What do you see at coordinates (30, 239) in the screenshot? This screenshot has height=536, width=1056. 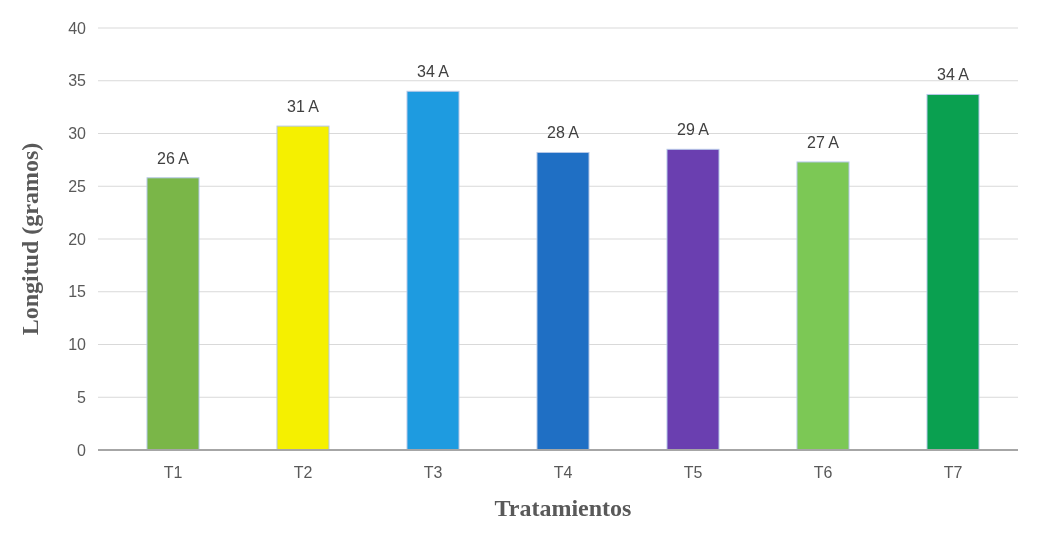 I see `y-axis-title: Longitud (gramos)` at bounding box center [30, 239].